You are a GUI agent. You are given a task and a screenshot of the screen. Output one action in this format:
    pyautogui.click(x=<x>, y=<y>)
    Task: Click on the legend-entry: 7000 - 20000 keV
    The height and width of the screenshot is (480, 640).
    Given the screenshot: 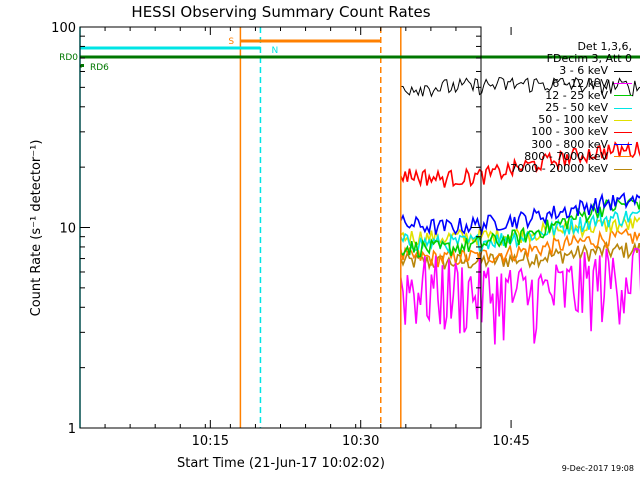 What is the action you would take?
    pyautogui.click(x=565, y=168)
    